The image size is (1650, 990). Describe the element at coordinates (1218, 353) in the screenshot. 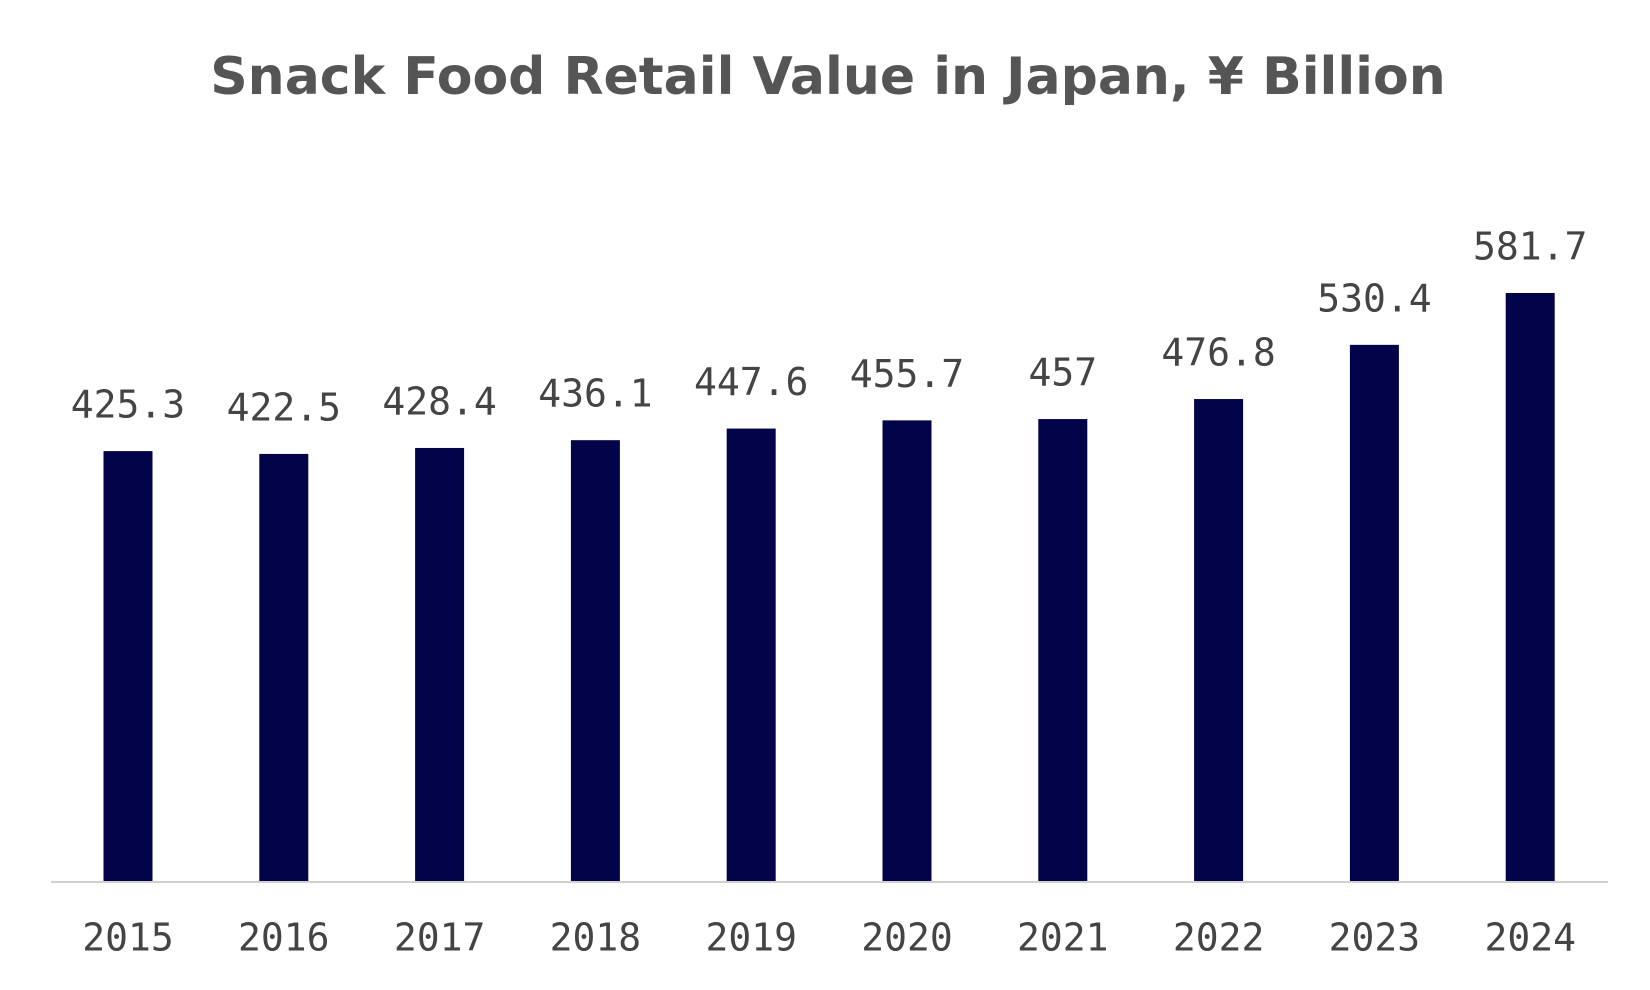

I see `value-label: 476.8` at that location.